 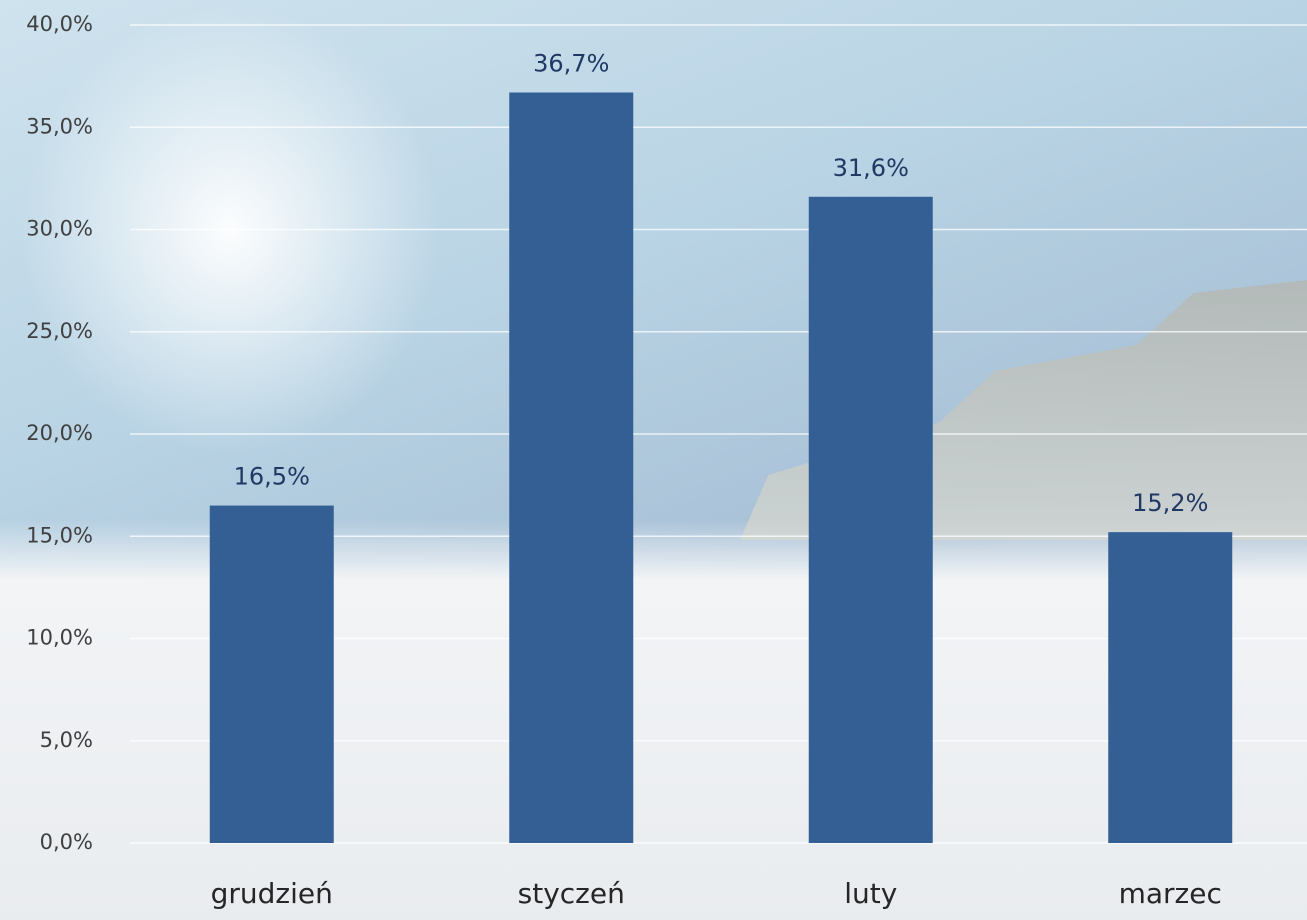 What do you see at coordinates (66, 842) in the screenshot?
I see `y-tick-label: 0,0%` at bounding box center [66, 842].